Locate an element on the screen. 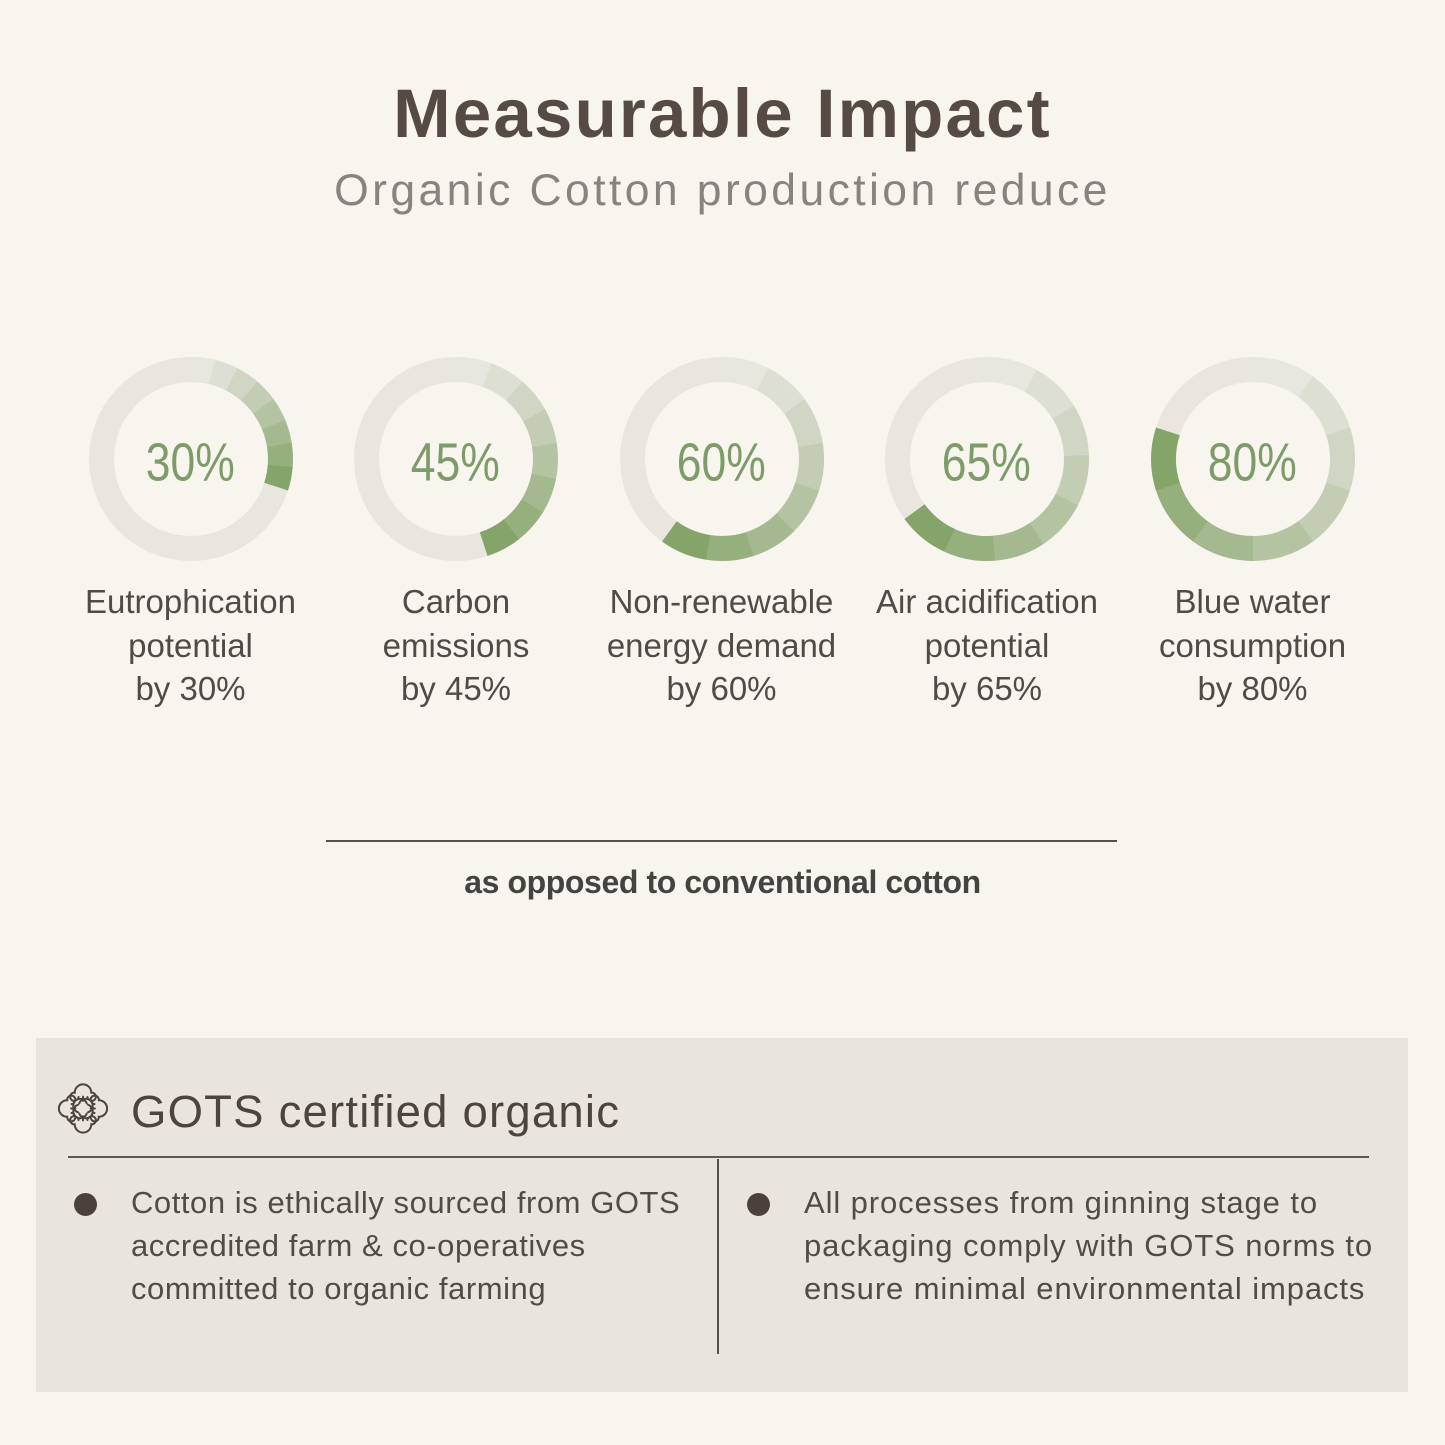  svg-text: 45% is located at coordinates (455, 463).